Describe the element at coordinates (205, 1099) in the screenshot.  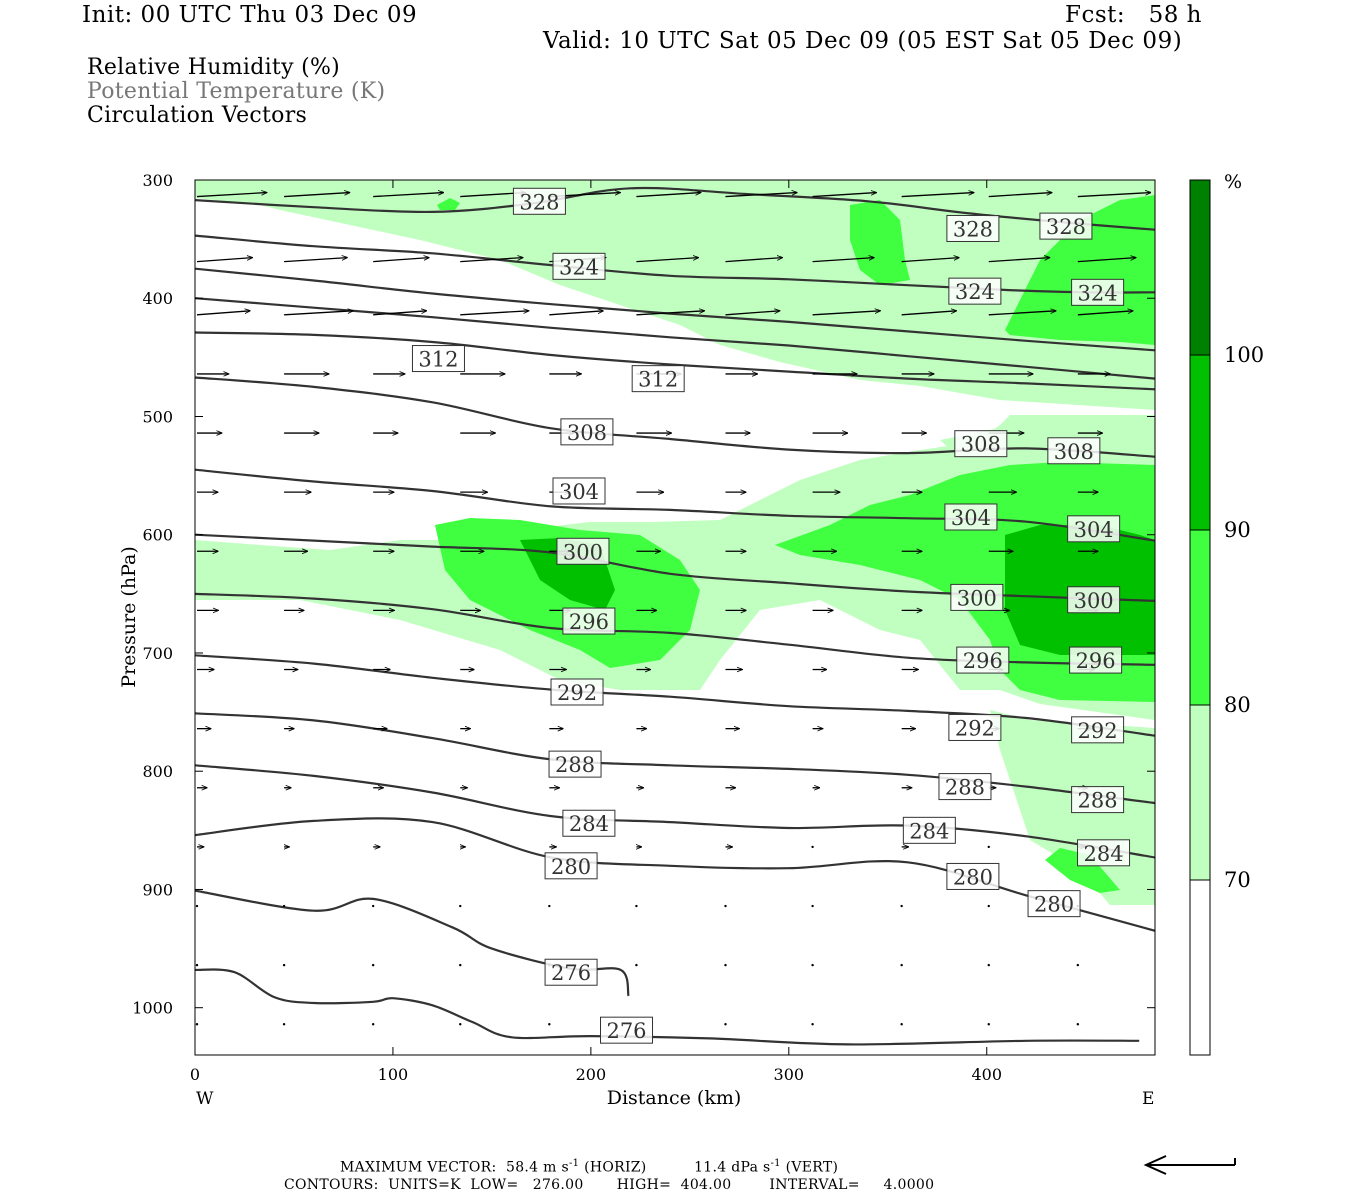
I see `x-end-label-west: W` at that location.